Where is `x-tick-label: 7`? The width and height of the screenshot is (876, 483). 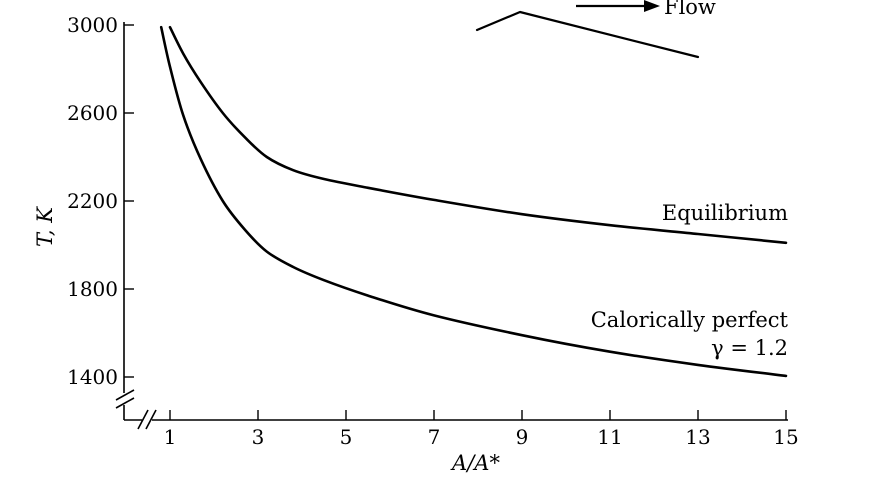
x-tick-label: 7 is located at coordinates (434, 437).